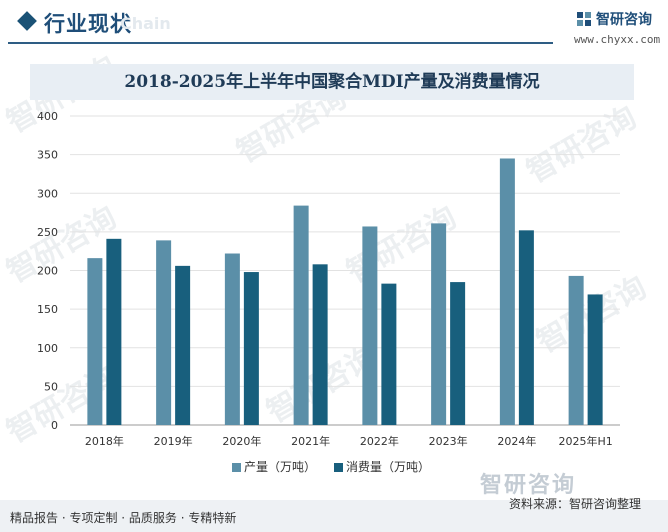 The width and height of the screenshot is (668, 532). I want to click on diamond-icon, so click(27, 21).